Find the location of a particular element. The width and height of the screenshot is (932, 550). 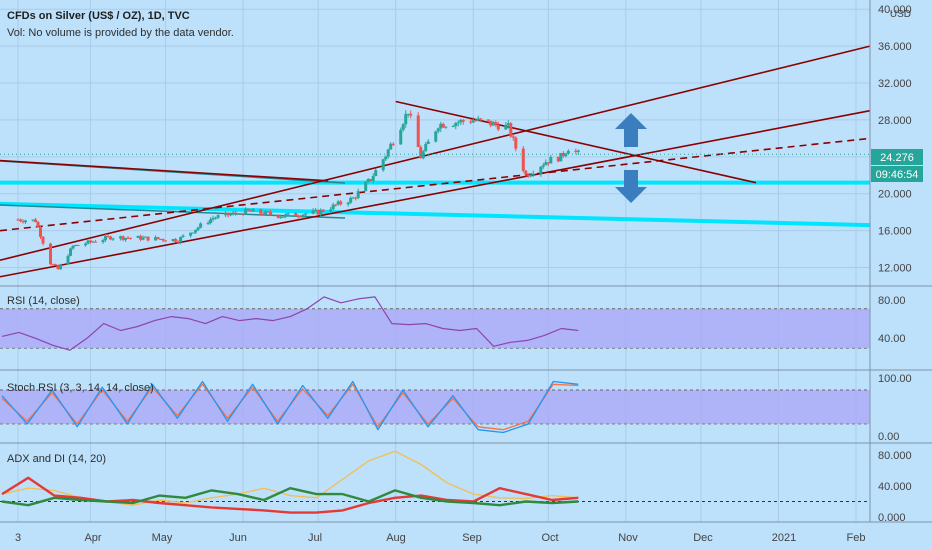

rsi-tick: 40.00 is located at coordinates (892, 339).